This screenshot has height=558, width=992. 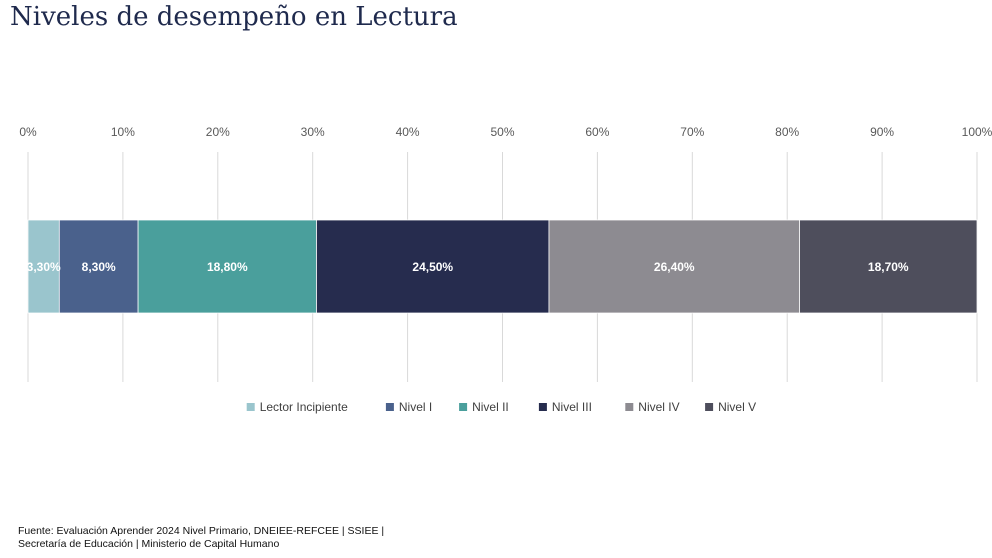 What do you see at coordinates (123, 132) in the screenshot?
I see `x-tick-label: 10%` at bounding box center [123, 132].